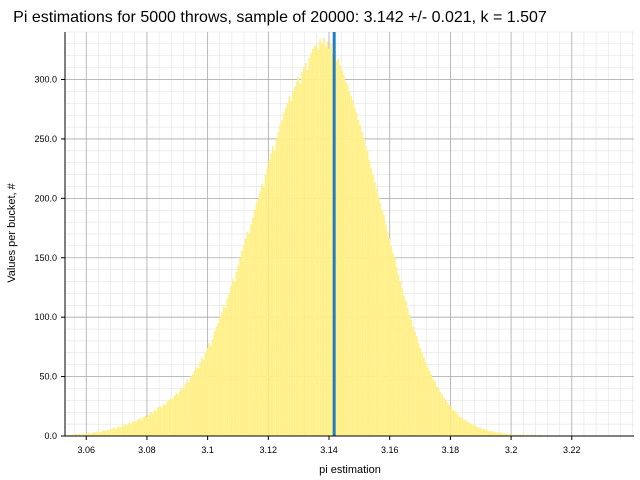  What do you see at coordinates (45, 317) in the screenshot?
I see `y-tick-label: 100.0` at bounding box center [45, 317].